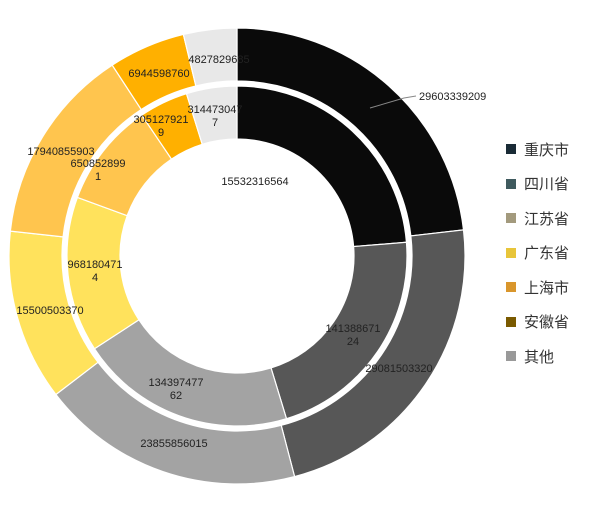 This screenshot has height=512, width=615. What do you see at coordinates (547, 254) in the screenshot?
I see `legend-label: 广东省` at bounding box center [547, 254].